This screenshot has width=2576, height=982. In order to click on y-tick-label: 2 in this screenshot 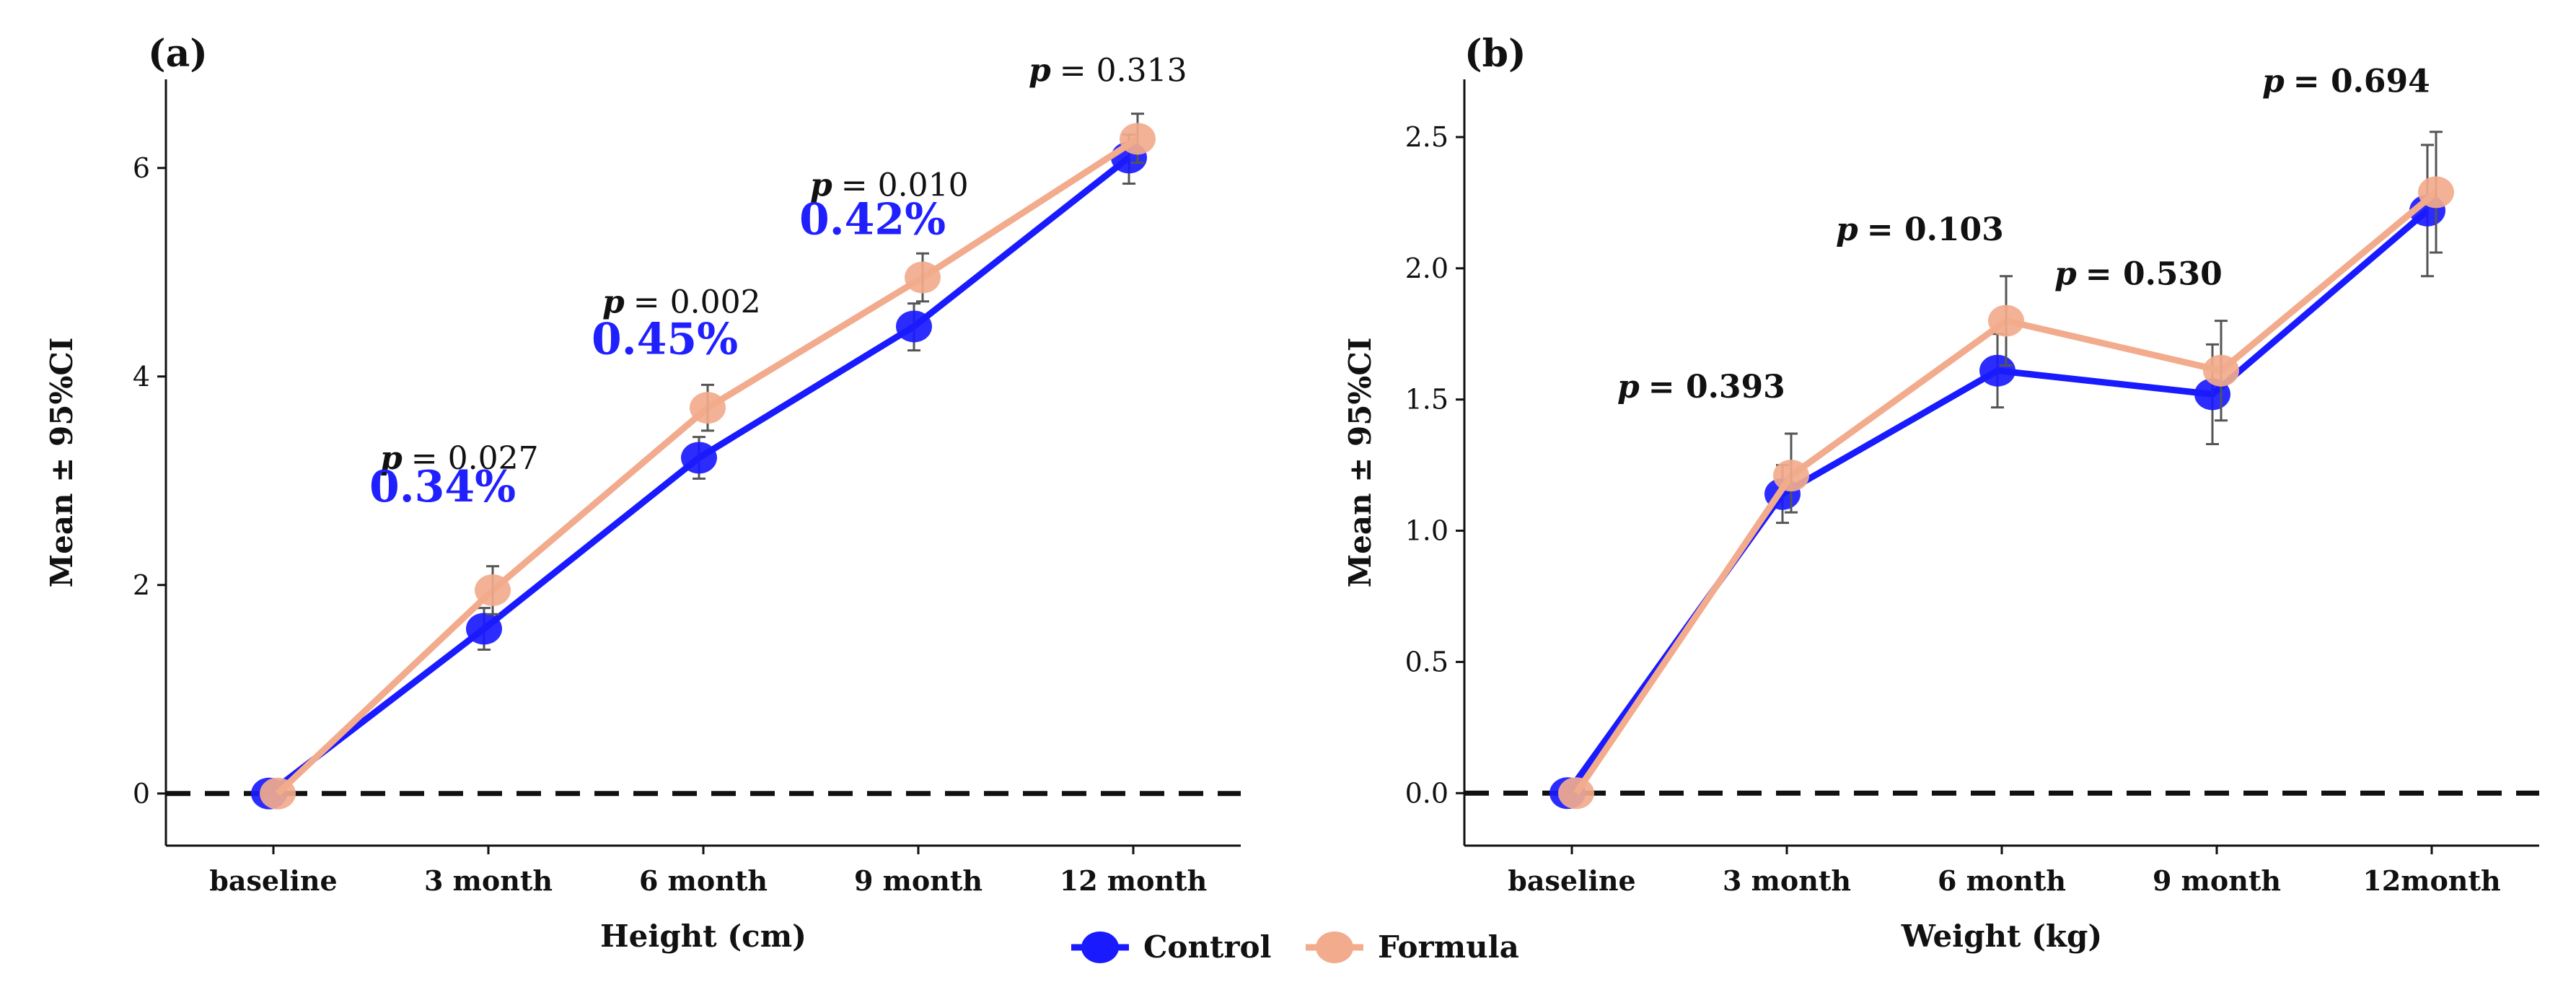, I will do `click(141, 585)`.